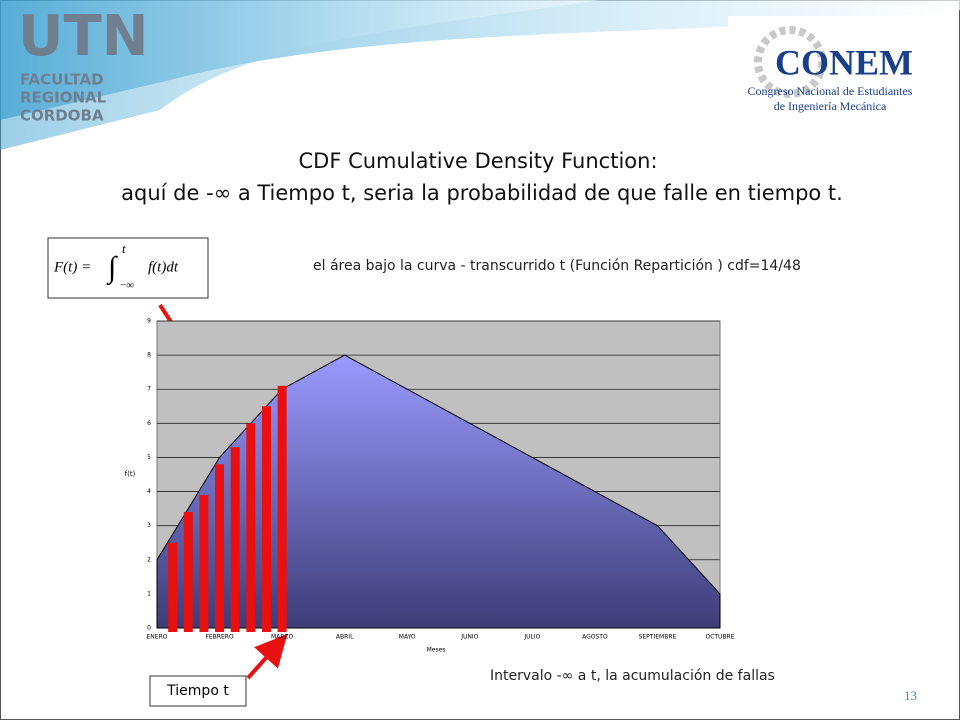 Image resolution: width=960 pixels, height=720 pixels. I want to click on title: CDF Cumulative Density Function:, so click(477, 161).